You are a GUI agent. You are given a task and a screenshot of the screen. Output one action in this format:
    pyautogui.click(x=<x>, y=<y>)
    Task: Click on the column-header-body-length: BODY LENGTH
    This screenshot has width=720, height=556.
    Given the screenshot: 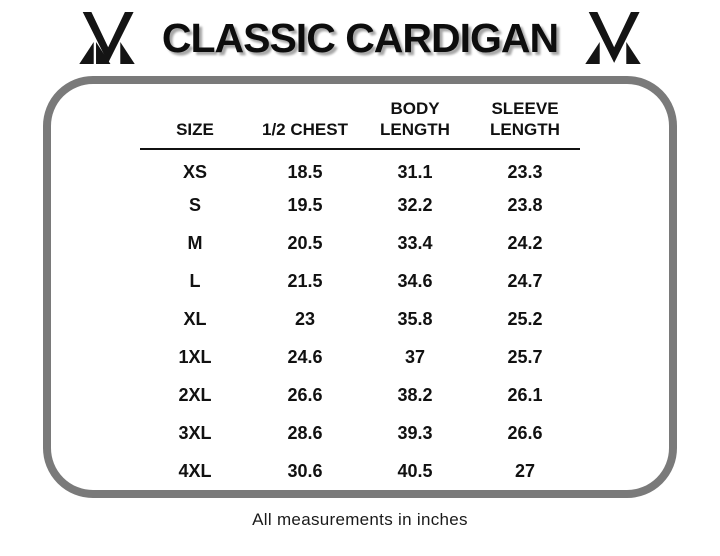 What is the action you would take?
    pyautogui.click(x=415, y=123)
    